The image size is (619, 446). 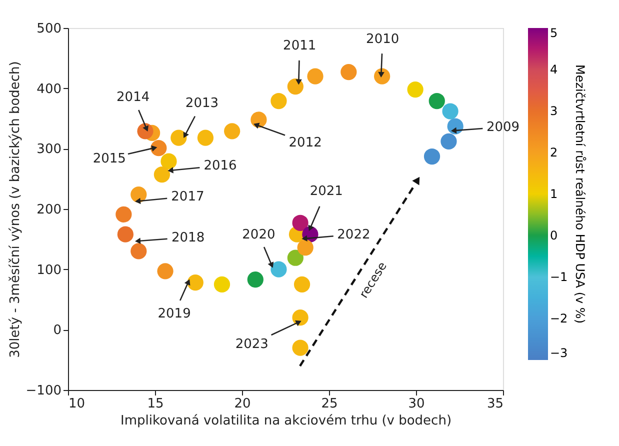 What do you see at coordinates (133, 97) in the screenshot?
I see `annotation: 2014` at bounding box center [133, 97].